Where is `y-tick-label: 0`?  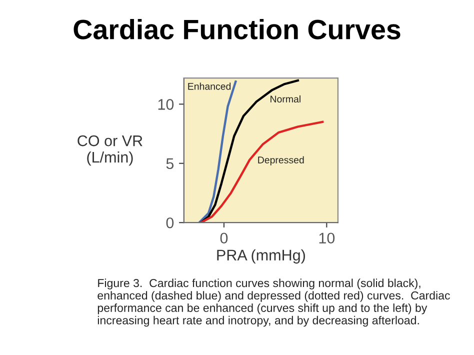
y-tick-label: 0 is located at coordinates (170, 222).